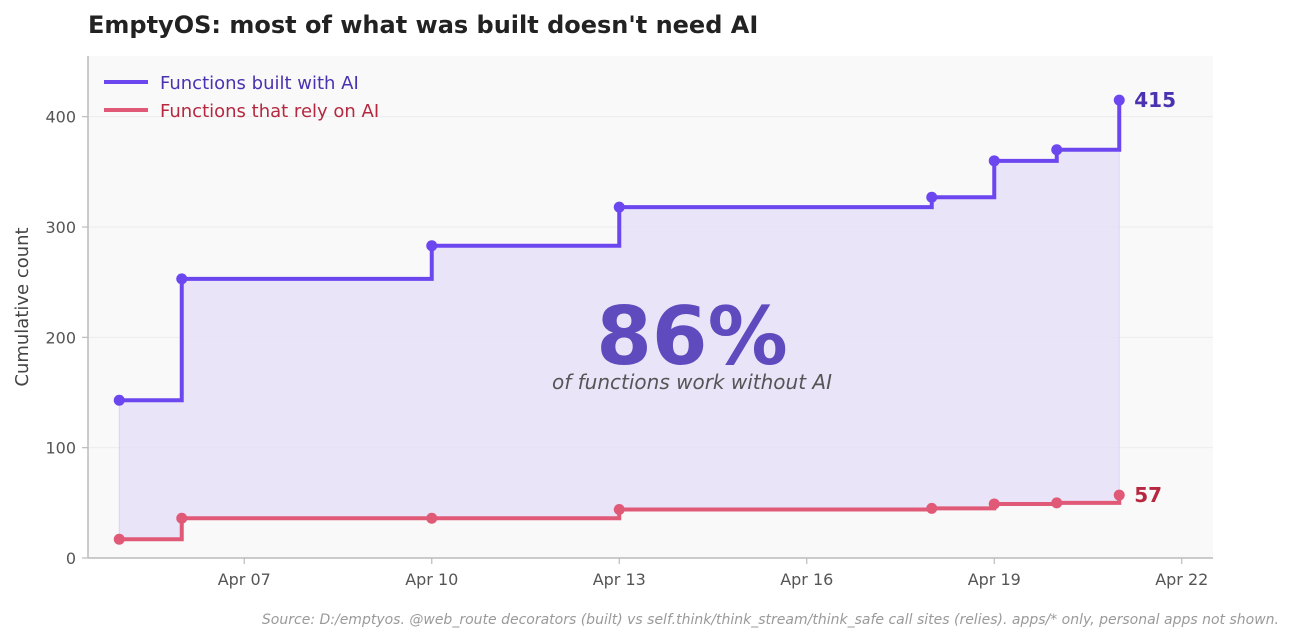 The image size is (1294, 642). Describe the element at coordinates (60, 117) in the screenshot. I see `y-tick-label: 400` at that location.